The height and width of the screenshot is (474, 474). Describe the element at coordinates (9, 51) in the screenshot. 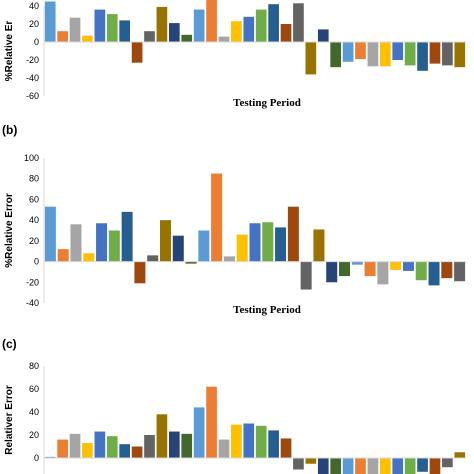

I see `y-axis-label: %Relative Er` at that location.